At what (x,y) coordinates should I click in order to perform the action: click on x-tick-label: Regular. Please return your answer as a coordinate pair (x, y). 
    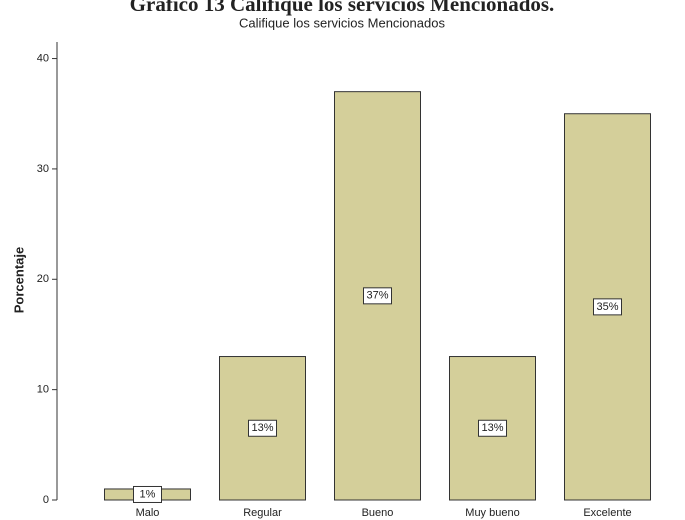
    Looking at the image, I should click on (262, 513).